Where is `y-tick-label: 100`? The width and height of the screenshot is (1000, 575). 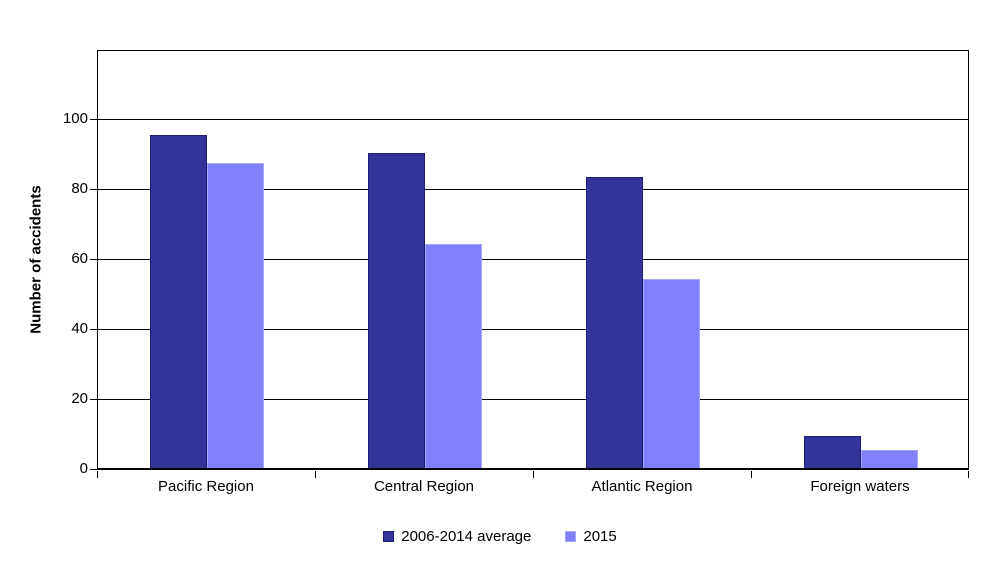 y-tick-label: 100 is located at coordinates (75, 118).